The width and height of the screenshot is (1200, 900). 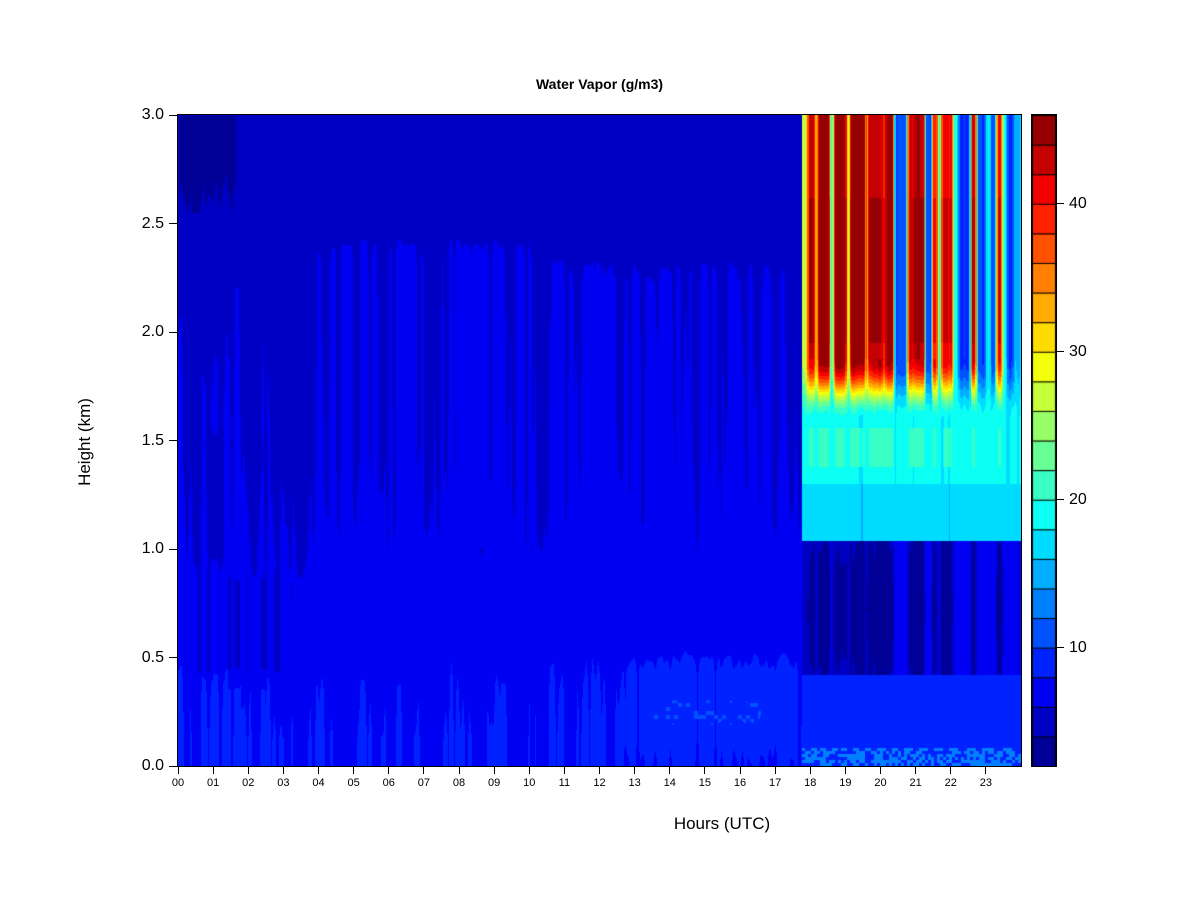 I want to click on y-tick-label: 1.0, so click(x=152, y=548).